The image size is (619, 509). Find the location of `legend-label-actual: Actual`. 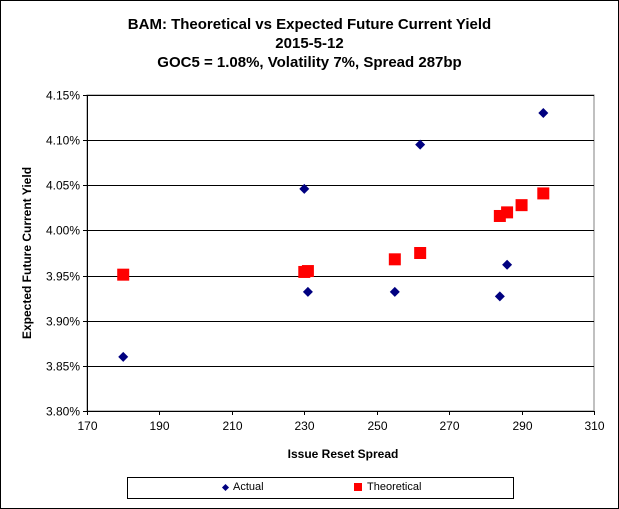

legend-label-actual: Actual is located at coordinates (248, 487).